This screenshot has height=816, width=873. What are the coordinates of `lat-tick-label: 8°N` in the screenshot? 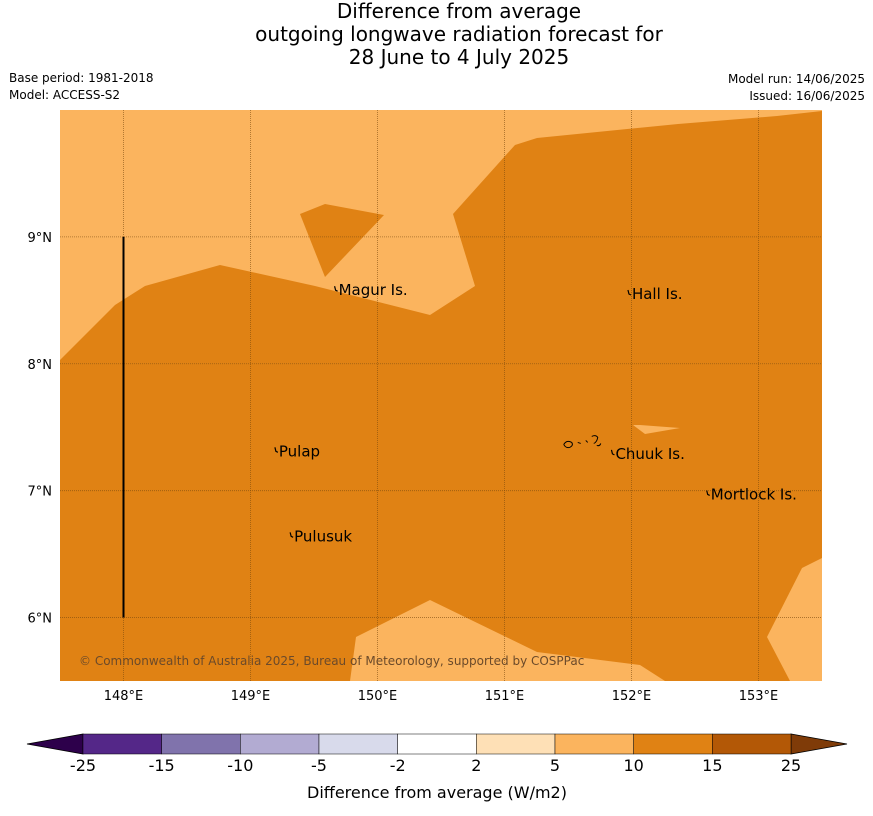 It's located at (40, 365).